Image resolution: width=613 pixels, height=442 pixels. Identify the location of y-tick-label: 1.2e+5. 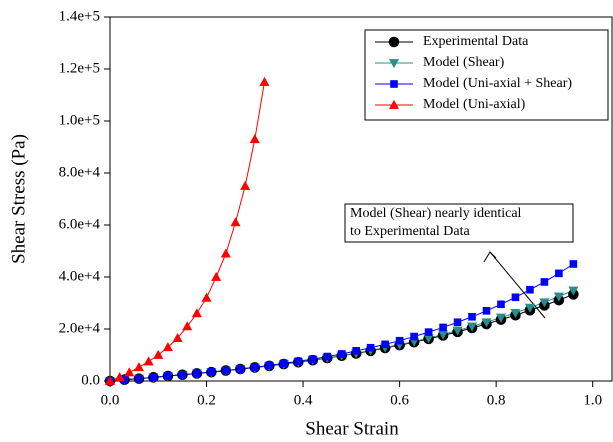
(79, 68).